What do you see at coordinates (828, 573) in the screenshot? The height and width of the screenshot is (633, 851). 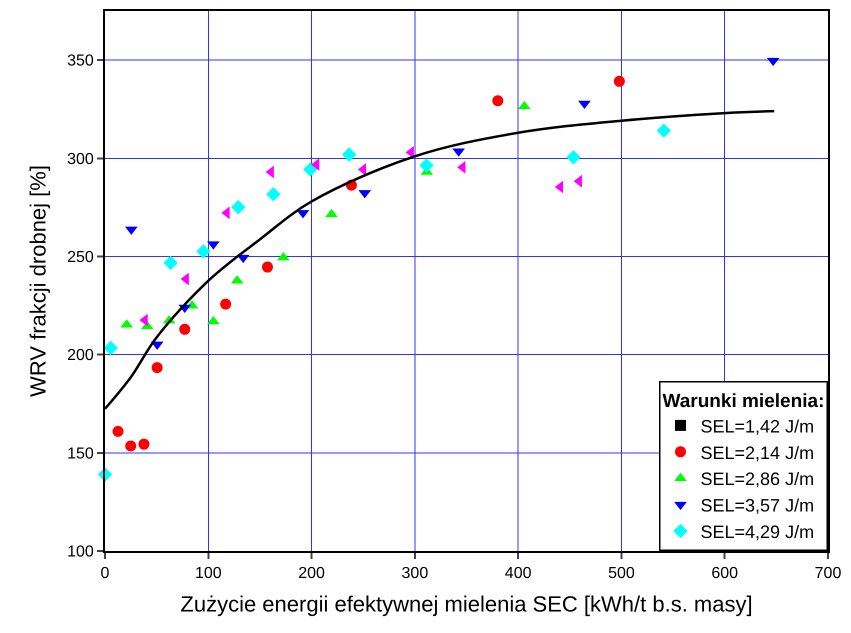 I see `x-tick-label: 700` at bounding box center [828, 573].